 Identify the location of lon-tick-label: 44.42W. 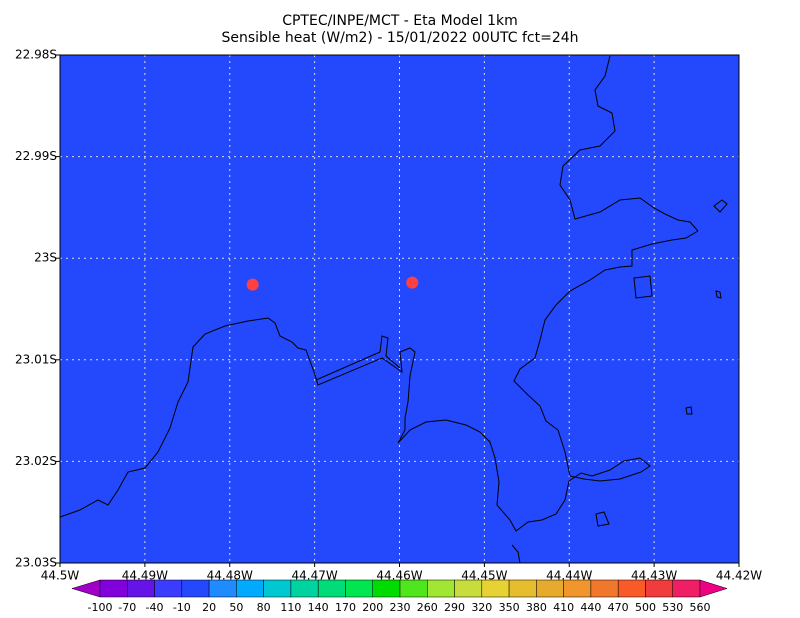
(739, 576).